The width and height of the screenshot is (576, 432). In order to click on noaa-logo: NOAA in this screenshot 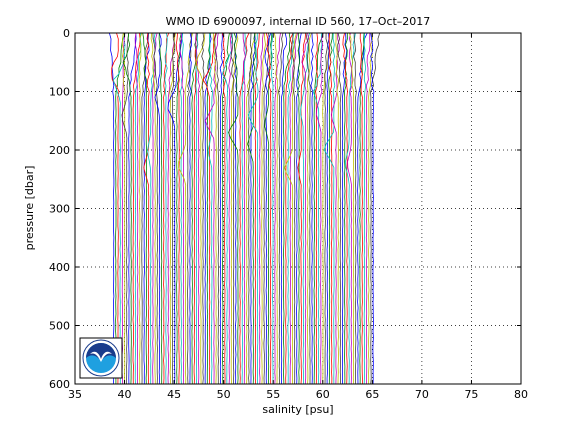, I will do `click(101, 358)`.